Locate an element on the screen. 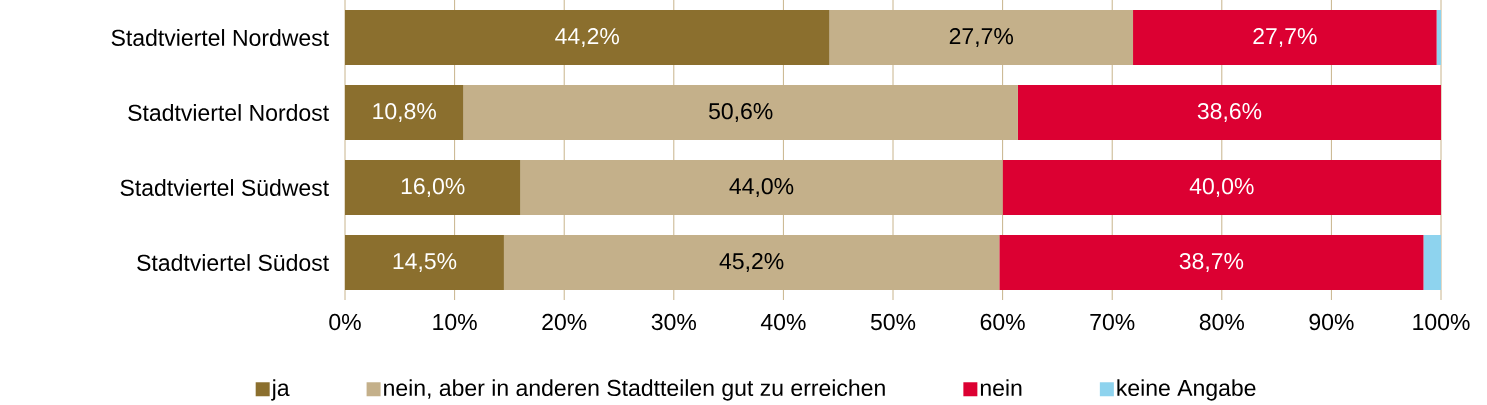 Image resolution: width=1487 pixels, height=405 pixels. legend-label: ja is located at coordinates (280, 390).